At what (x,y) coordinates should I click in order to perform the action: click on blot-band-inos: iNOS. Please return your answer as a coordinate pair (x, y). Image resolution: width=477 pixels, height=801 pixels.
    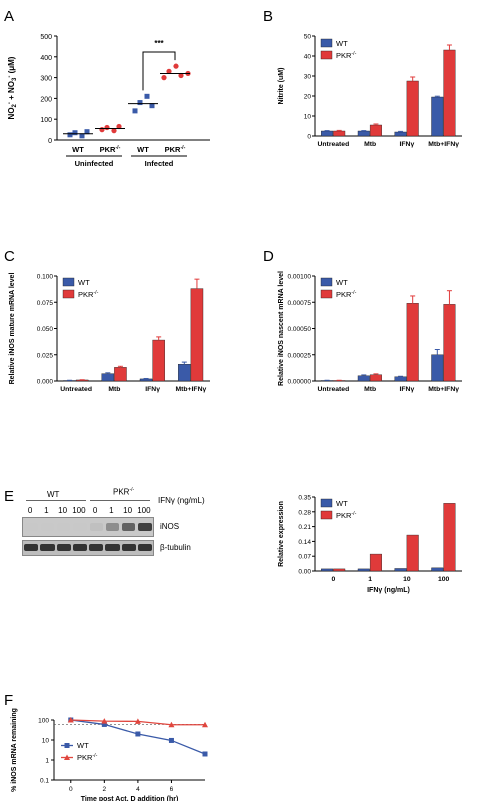
    Looking at the image, I should click on (170, 526).